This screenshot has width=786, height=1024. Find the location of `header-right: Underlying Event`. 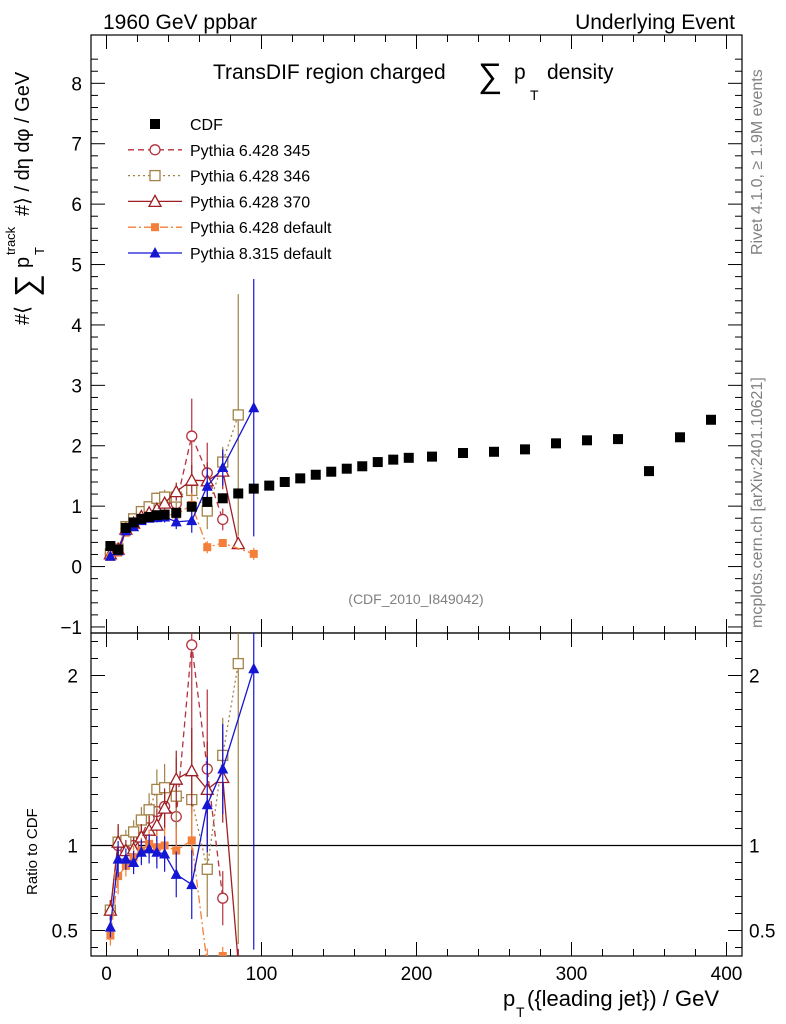

header-right: Underlying Event is located at coordinates (655, 22).